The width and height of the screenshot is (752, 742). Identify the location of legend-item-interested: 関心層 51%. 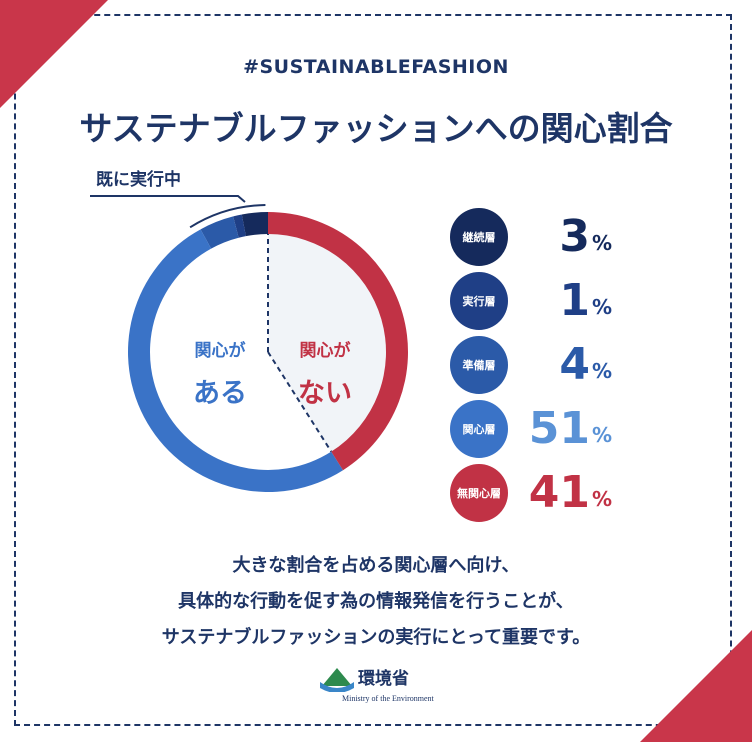
(540, 429).